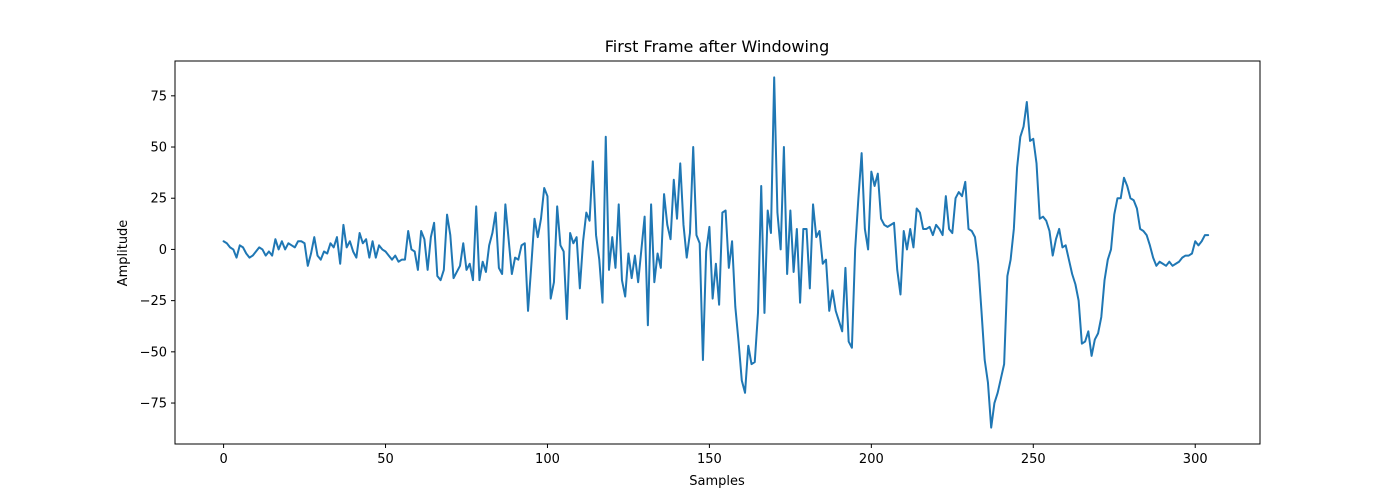 Image resolution: width=1400 pixels, height=500 pixels. Describe the element at coordinates (709, 459) in the screenshot. I see `x-tick-label: 150` at that location.